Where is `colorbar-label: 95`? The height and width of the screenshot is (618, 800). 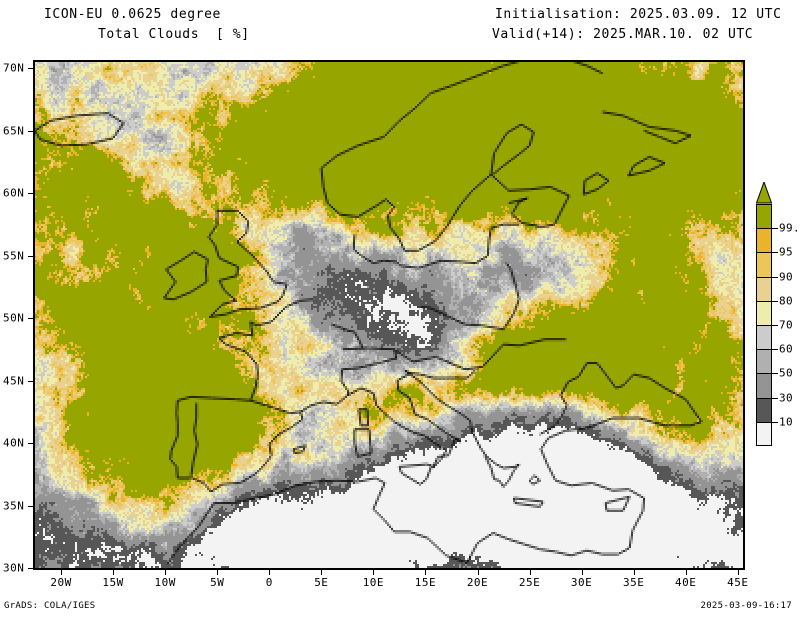
colorbar-label: 95 is located at coordinates (786, 252).